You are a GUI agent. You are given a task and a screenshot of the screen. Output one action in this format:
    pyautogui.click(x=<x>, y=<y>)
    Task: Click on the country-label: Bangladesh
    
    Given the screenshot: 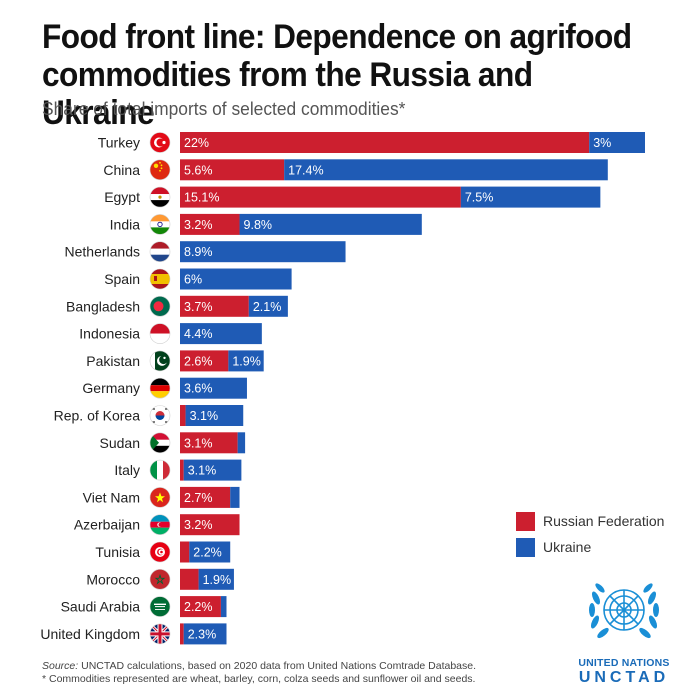 What is the action you would take?
    pyautogui.click(x=103, y=306)
    